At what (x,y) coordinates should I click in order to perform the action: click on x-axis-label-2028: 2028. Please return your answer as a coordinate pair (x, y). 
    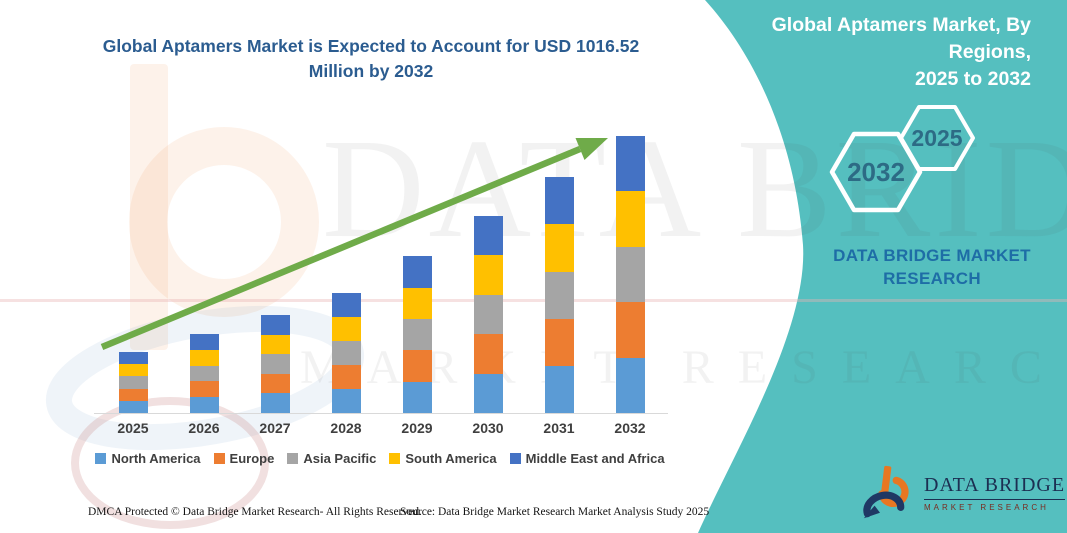
    Looking at the image, I should click on (346, 428).